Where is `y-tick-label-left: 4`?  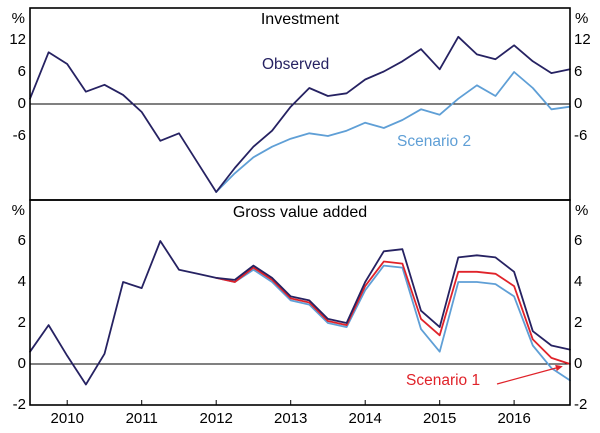
y-tick-label-left: 4 is located at coordinates (21, 281).